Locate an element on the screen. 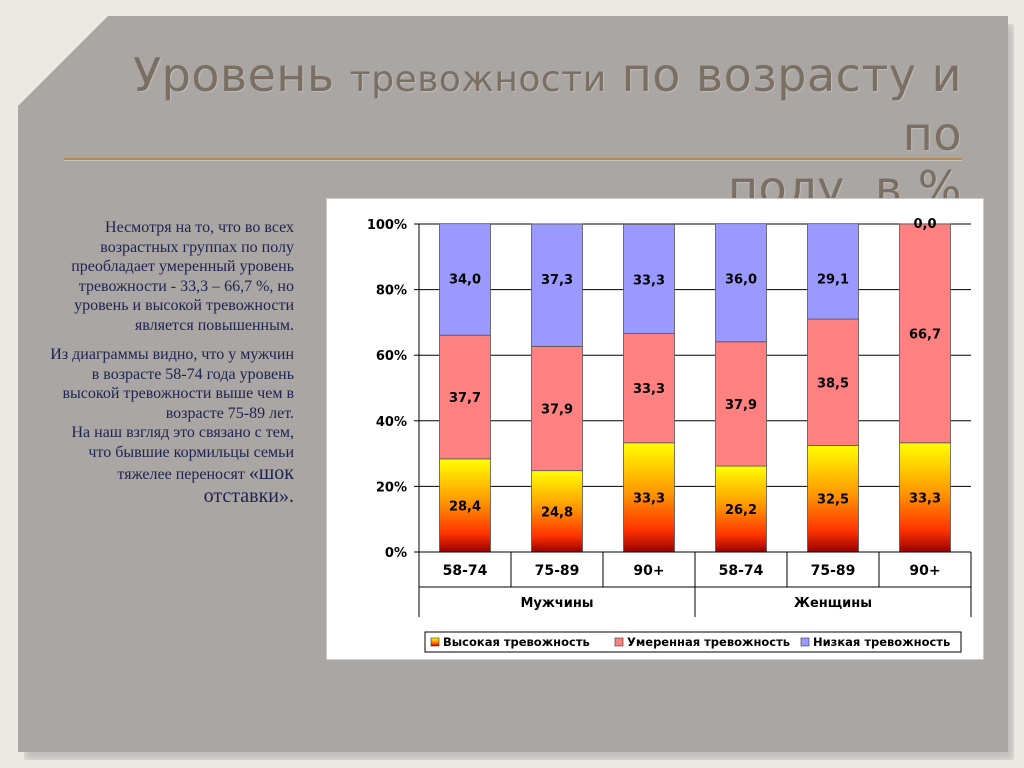 Image resolution: width=1024 pixels, height=768 pixels. y-tick-label: 60% is located at coordinates (391, 356).